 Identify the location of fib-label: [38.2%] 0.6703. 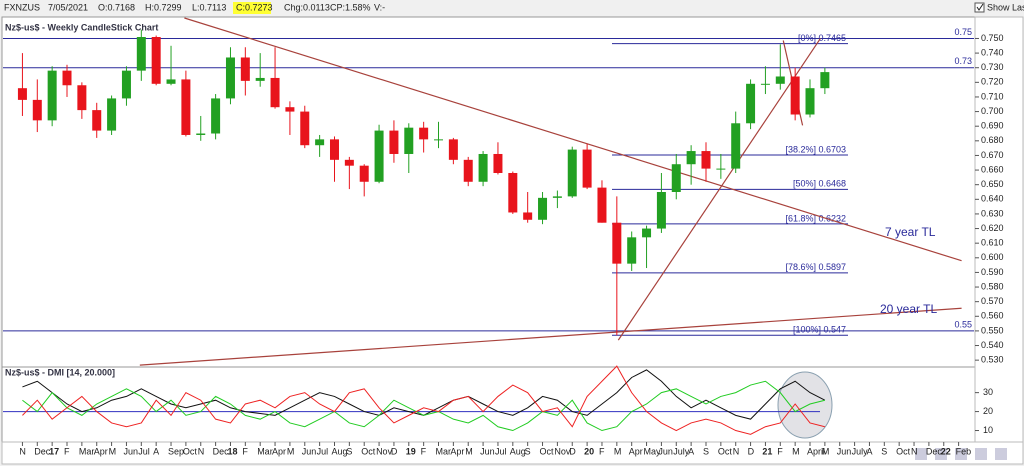
(815, 149).